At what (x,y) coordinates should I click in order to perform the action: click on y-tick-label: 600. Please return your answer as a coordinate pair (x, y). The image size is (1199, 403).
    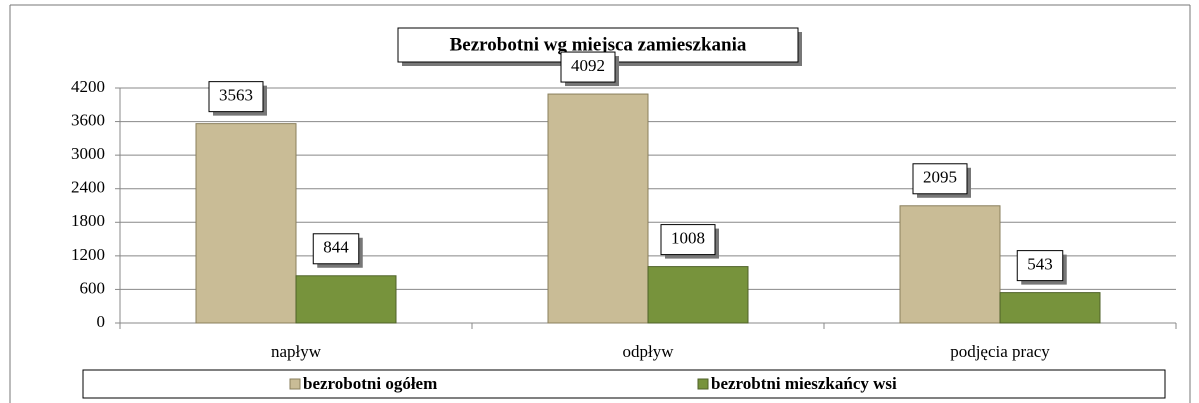
    Looking at the image, I should click on (93, 287).